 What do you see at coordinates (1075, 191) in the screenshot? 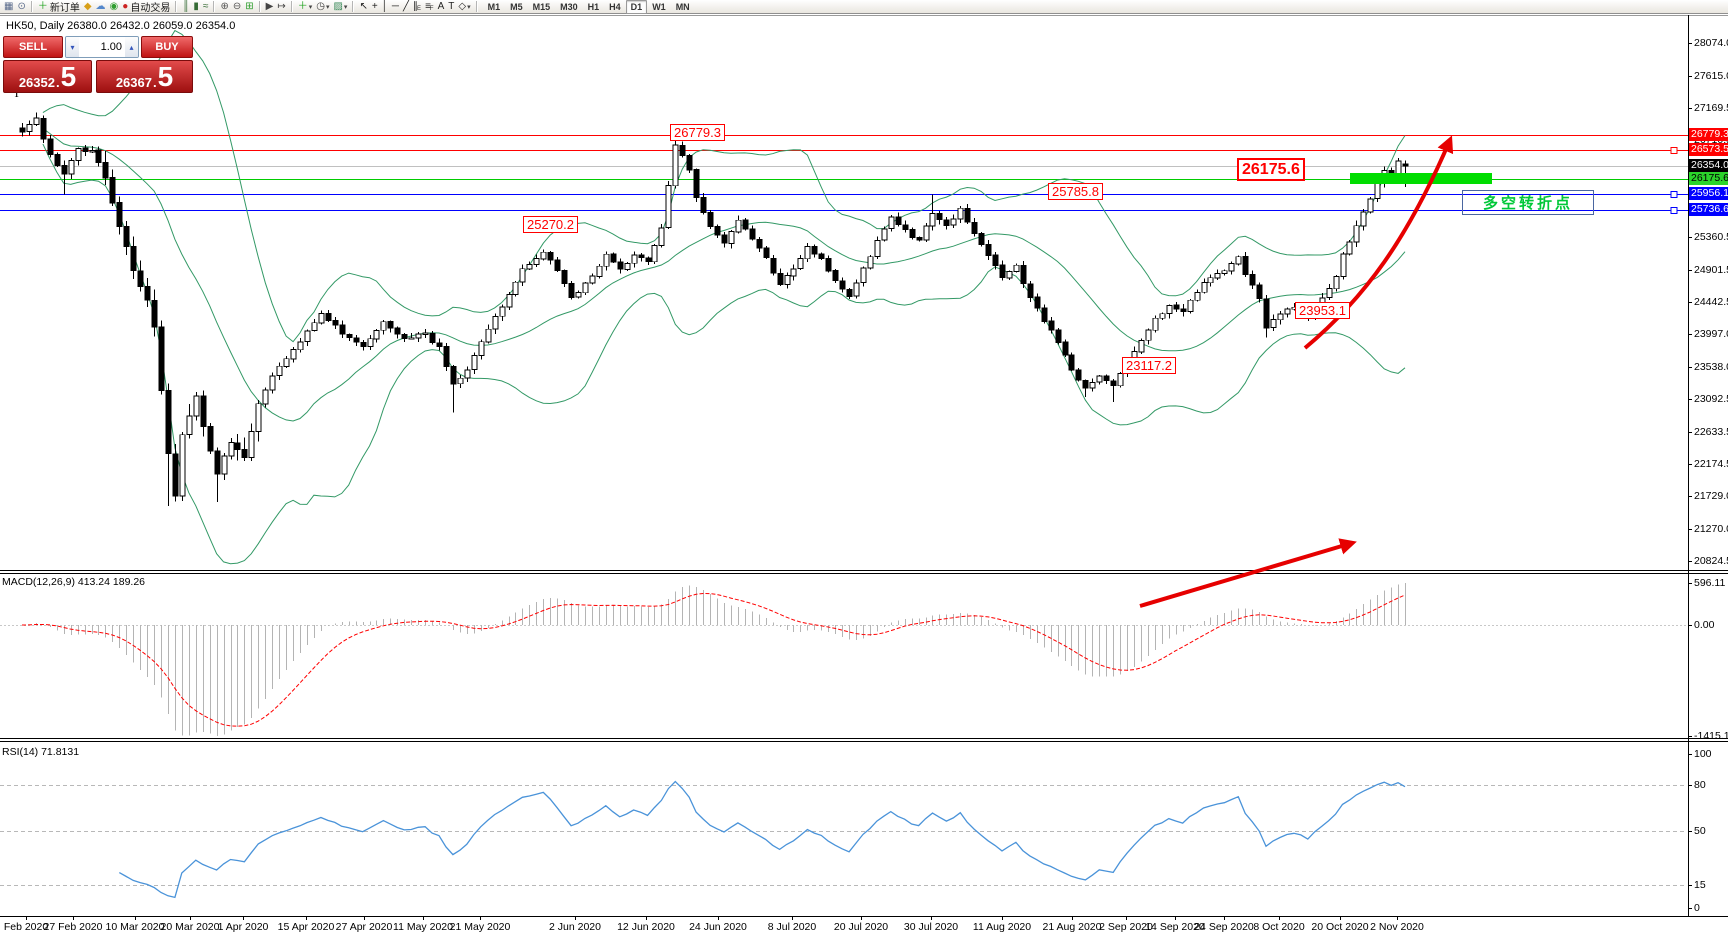
I see `price-callout-label: 25785.8` at bounding box center [1075, 191].